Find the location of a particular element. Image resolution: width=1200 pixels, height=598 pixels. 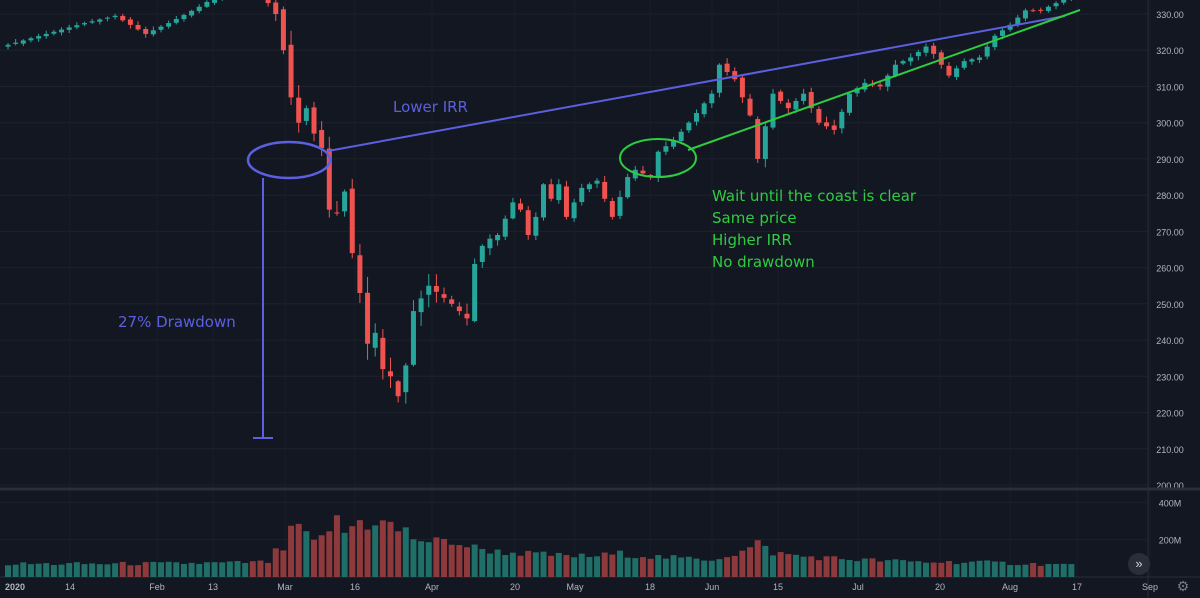

time-tick-label: 16 is located at coordinates (355, 587).